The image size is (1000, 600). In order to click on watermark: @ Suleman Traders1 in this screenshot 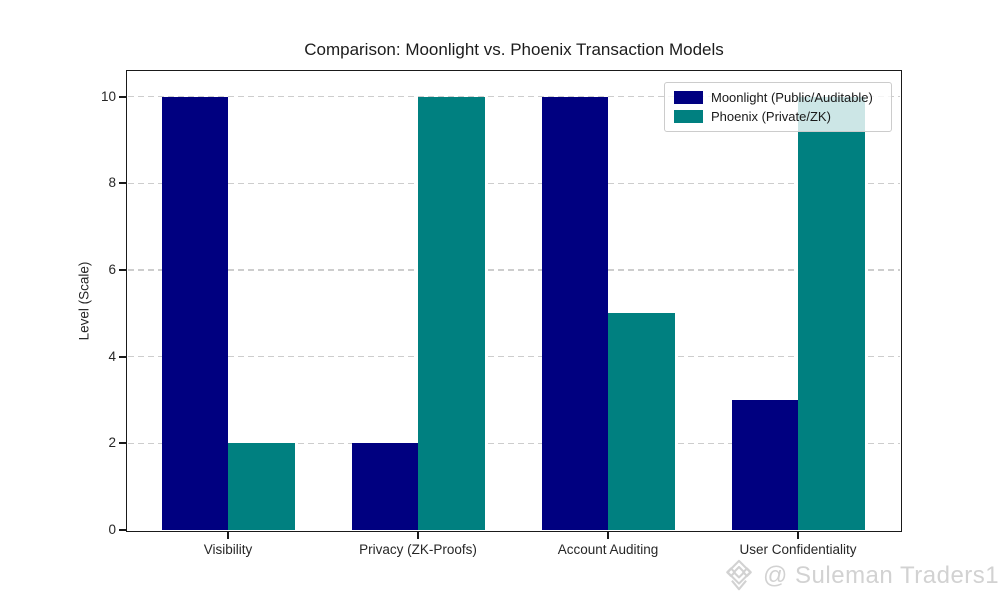, I will do `click(860, 576)`.